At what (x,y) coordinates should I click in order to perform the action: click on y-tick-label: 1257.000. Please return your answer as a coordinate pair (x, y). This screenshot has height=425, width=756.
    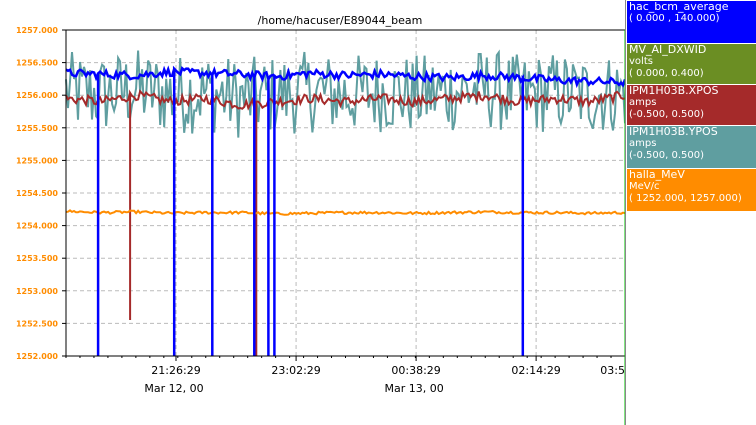
    Looking at the image, I should click on (37, 30).